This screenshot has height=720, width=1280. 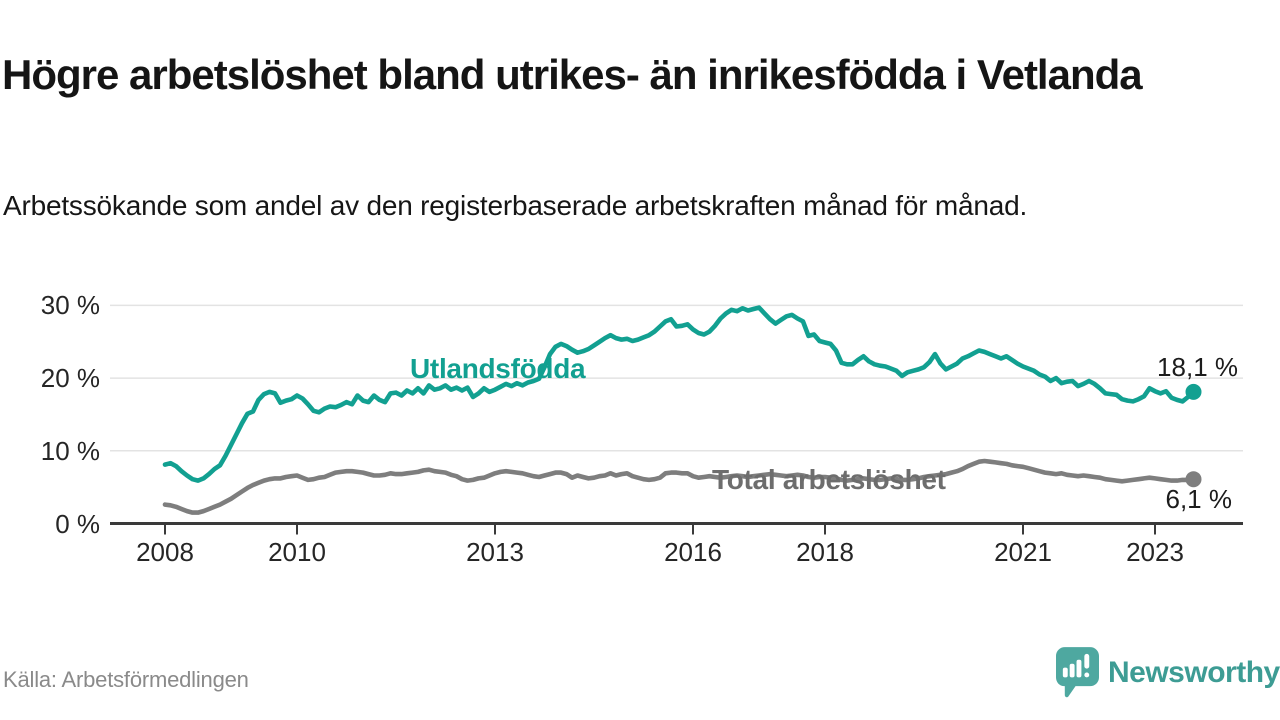 What do you see at coordinates (165, 552) in the screenshot?
I see `x-axis-tick-label: 2008` at bounding box center [165, 552].